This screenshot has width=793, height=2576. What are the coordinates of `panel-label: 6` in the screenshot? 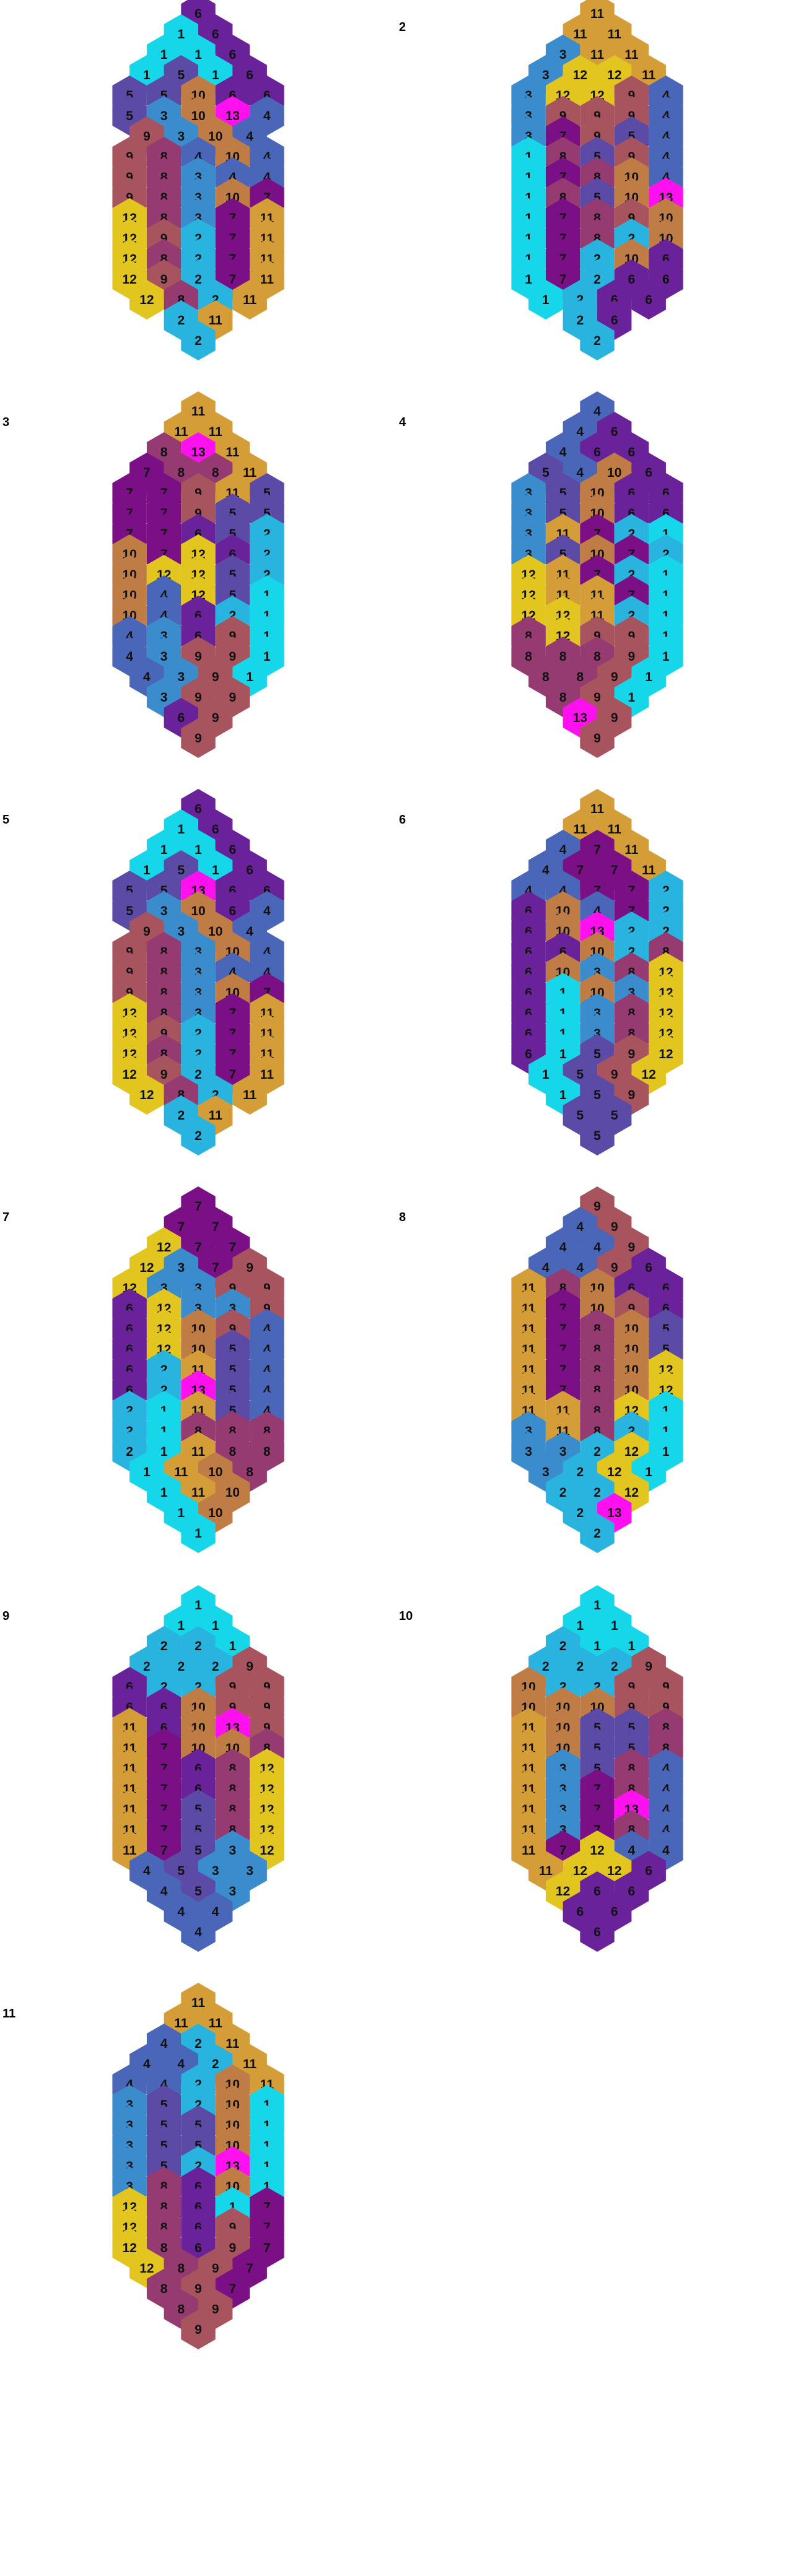 It's located at (402, 820).